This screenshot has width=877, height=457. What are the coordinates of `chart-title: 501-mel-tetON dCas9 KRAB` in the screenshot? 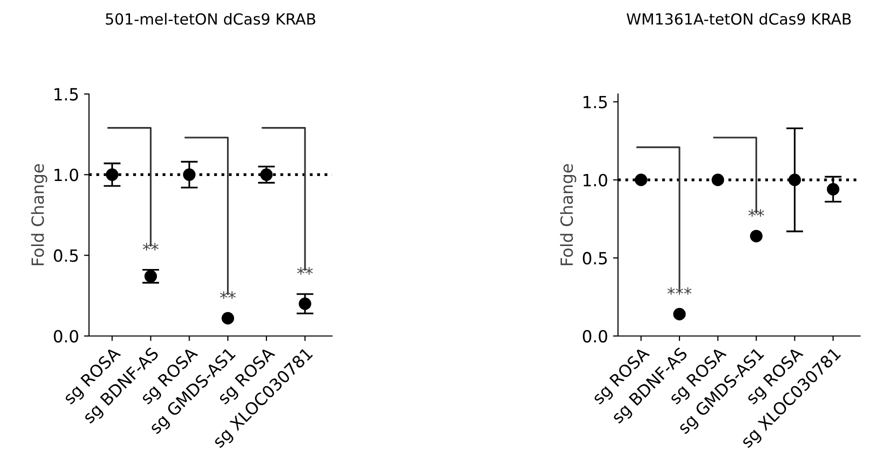 It's located at (211, 18).